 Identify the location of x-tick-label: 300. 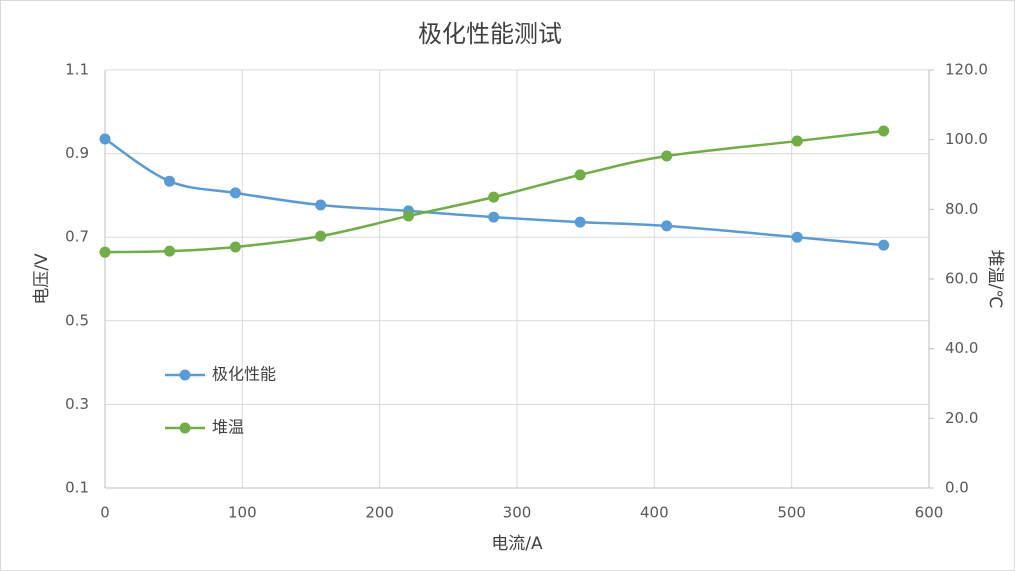
(517, 513).